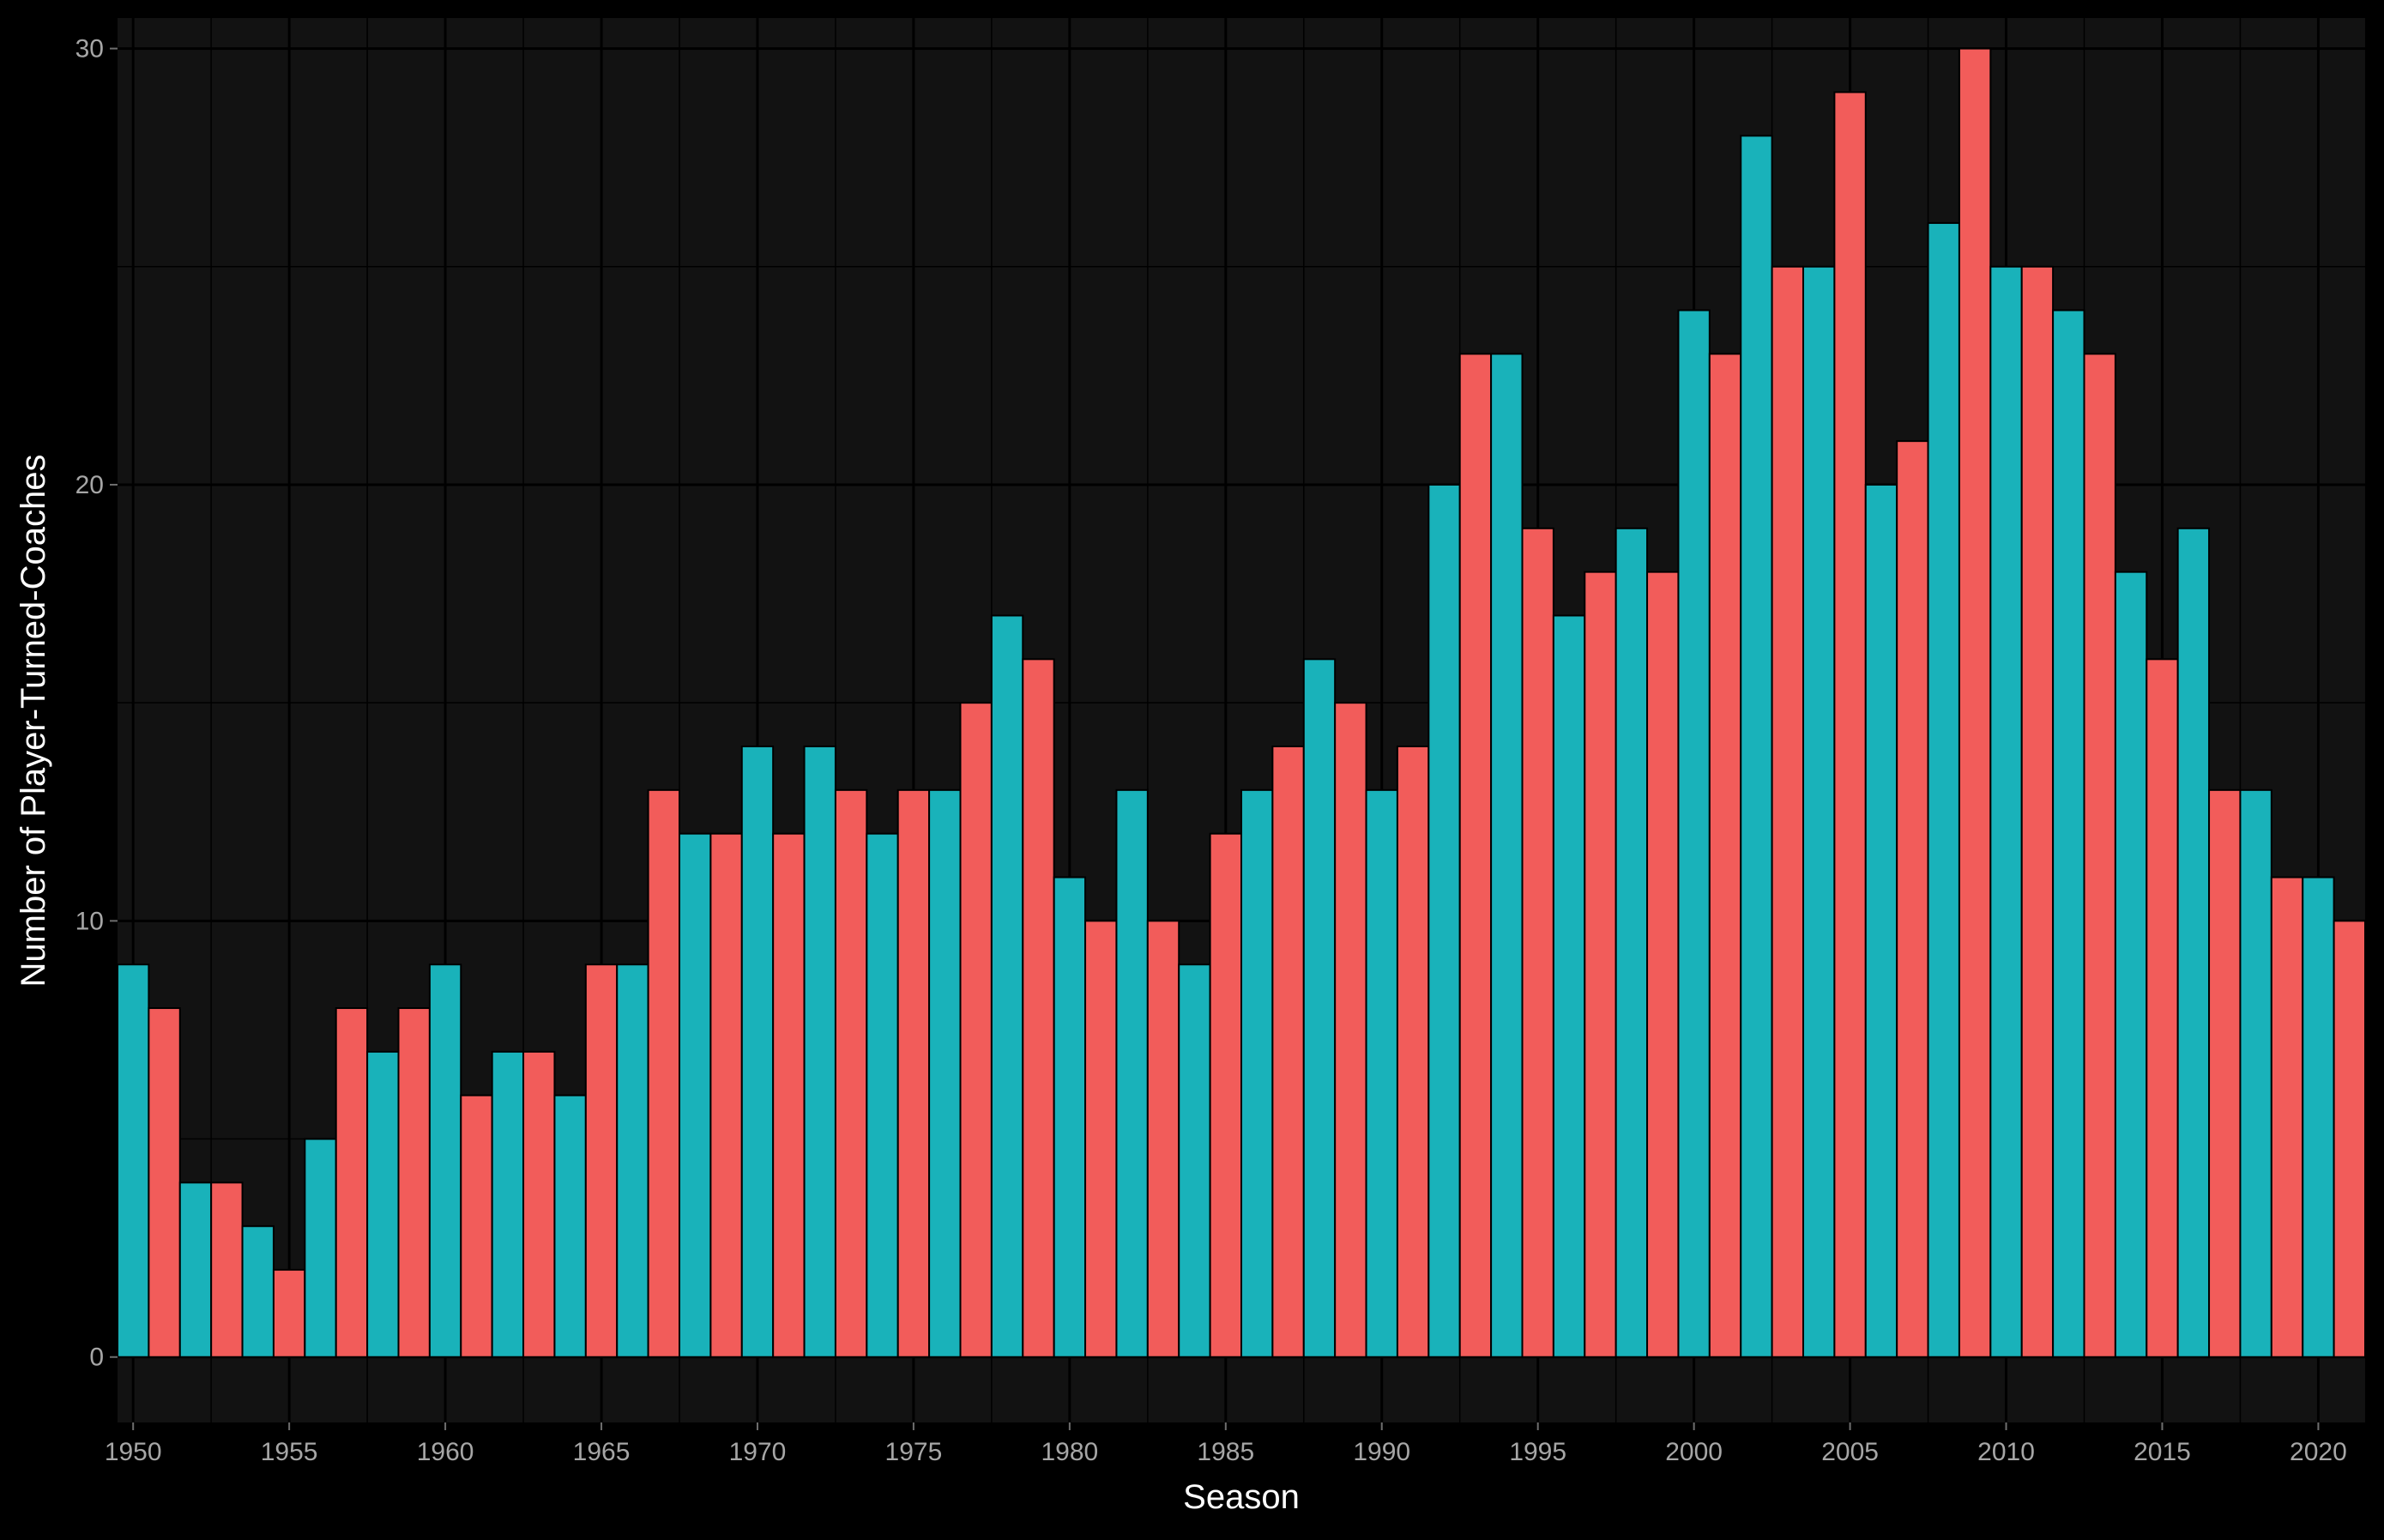 This screenshot has height=1540, width=2384. I want to click on bar-1996, so click(1569, 986).